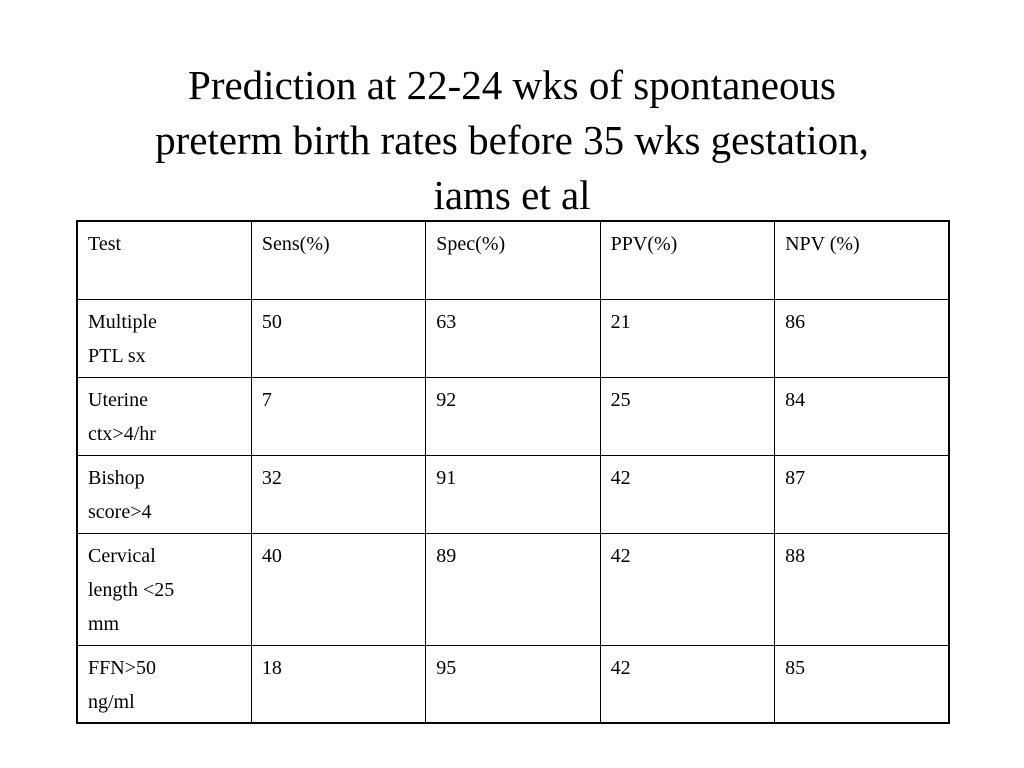  I want to click on header-cell-sens: Sens(%), so click(338, 260).